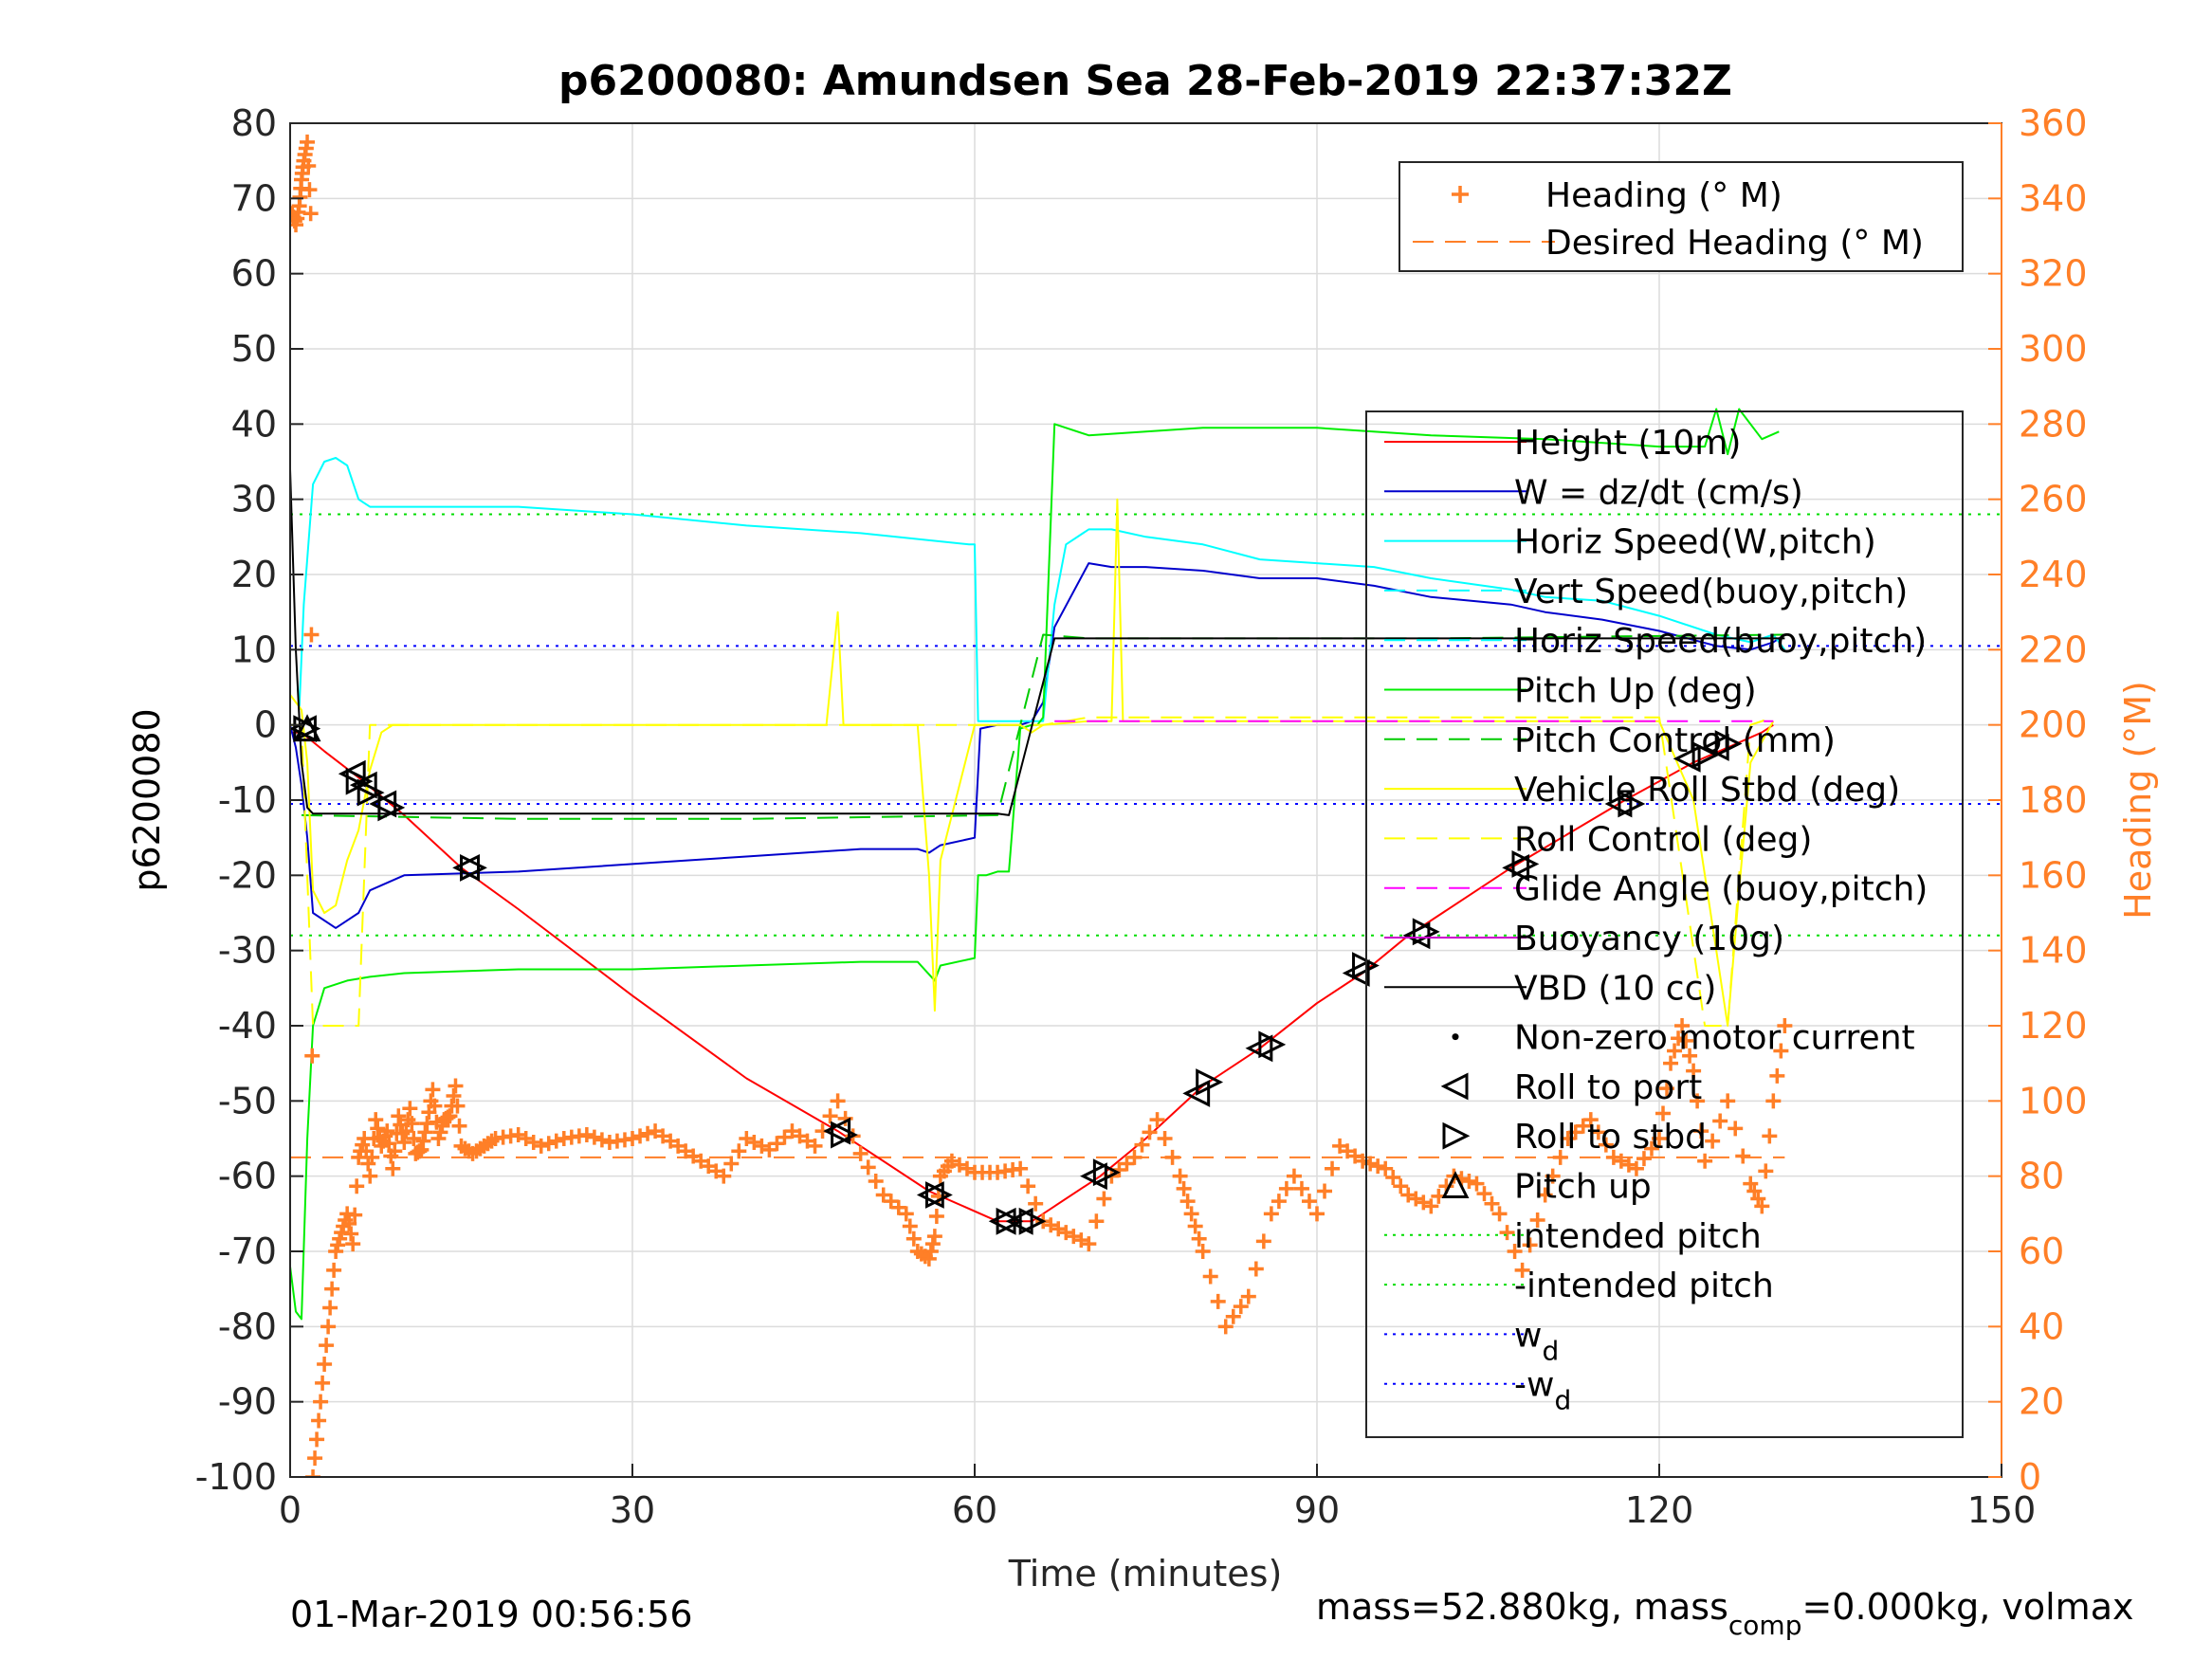  Describe the element at coordinates (254, 274) in the screenshot. I see `y-left-tick-label: 60` at that location.